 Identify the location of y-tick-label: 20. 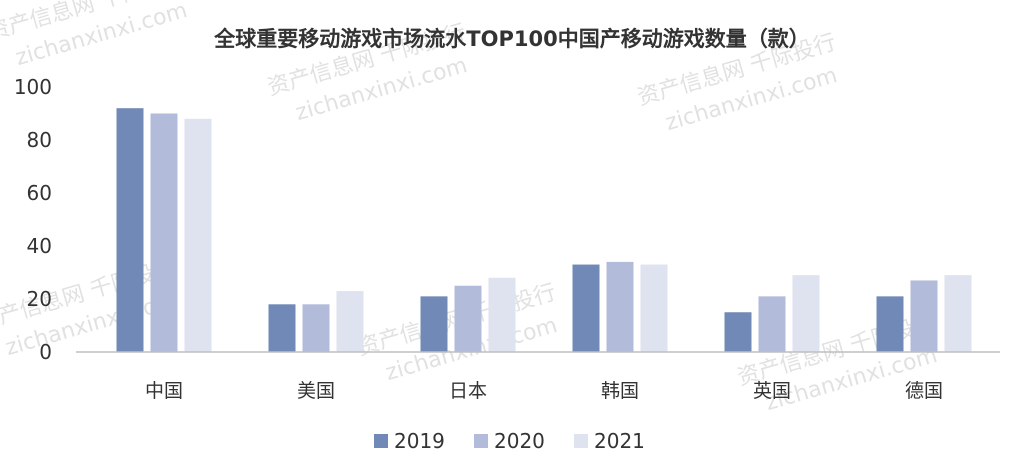
(39, 299).